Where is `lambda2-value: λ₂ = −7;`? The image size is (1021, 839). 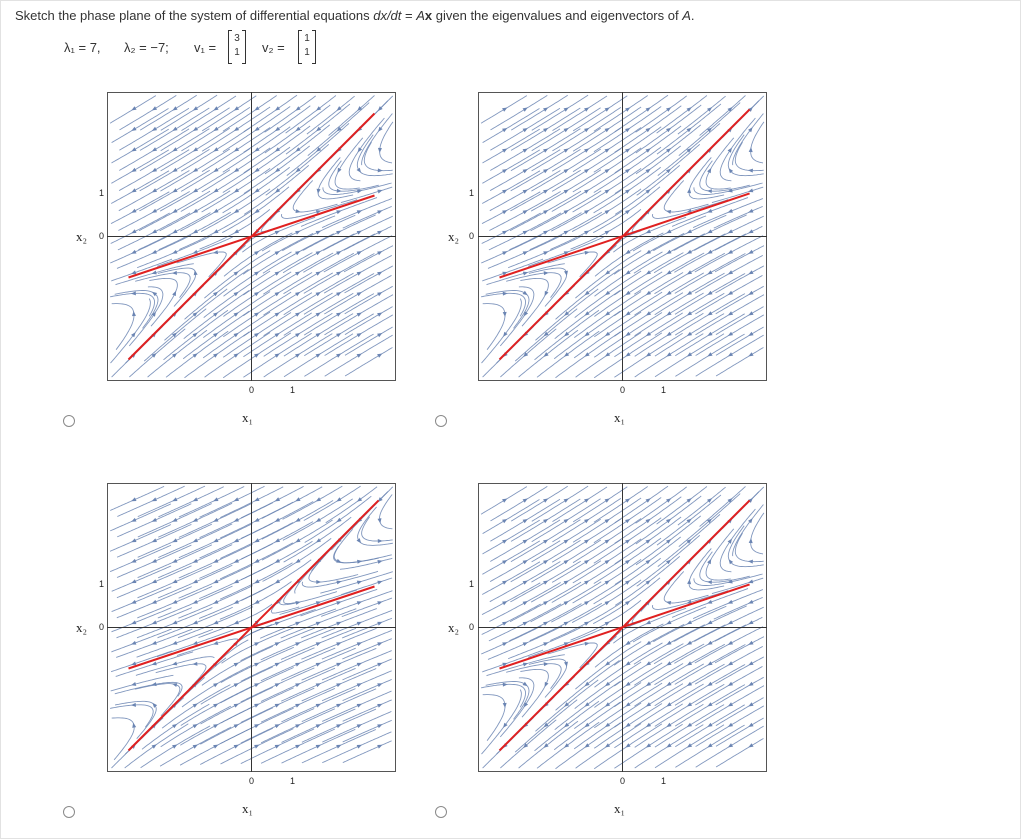
lambda2-value: λ₂ = −7; is located at coordinates (146, 47).